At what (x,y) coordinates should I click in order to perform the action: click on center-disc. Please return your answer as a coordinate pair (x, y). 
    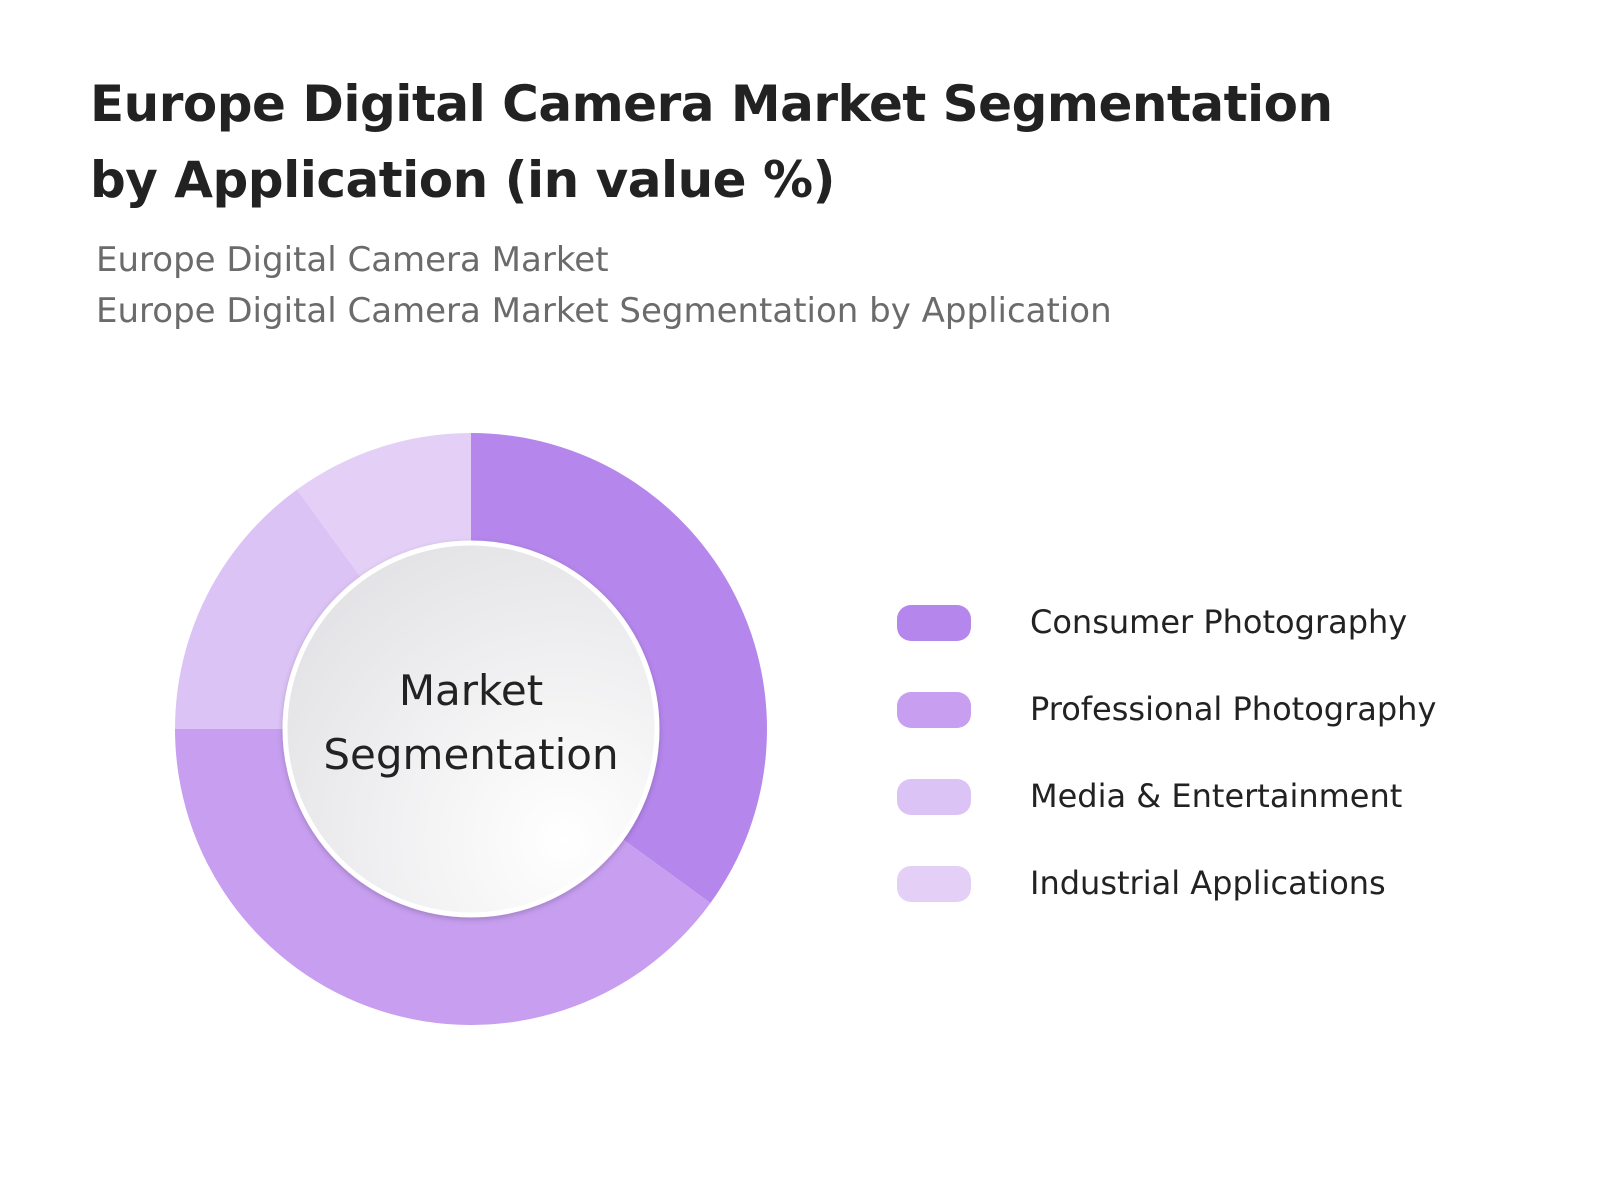
    Looking at the image, I should click on (471, 729).